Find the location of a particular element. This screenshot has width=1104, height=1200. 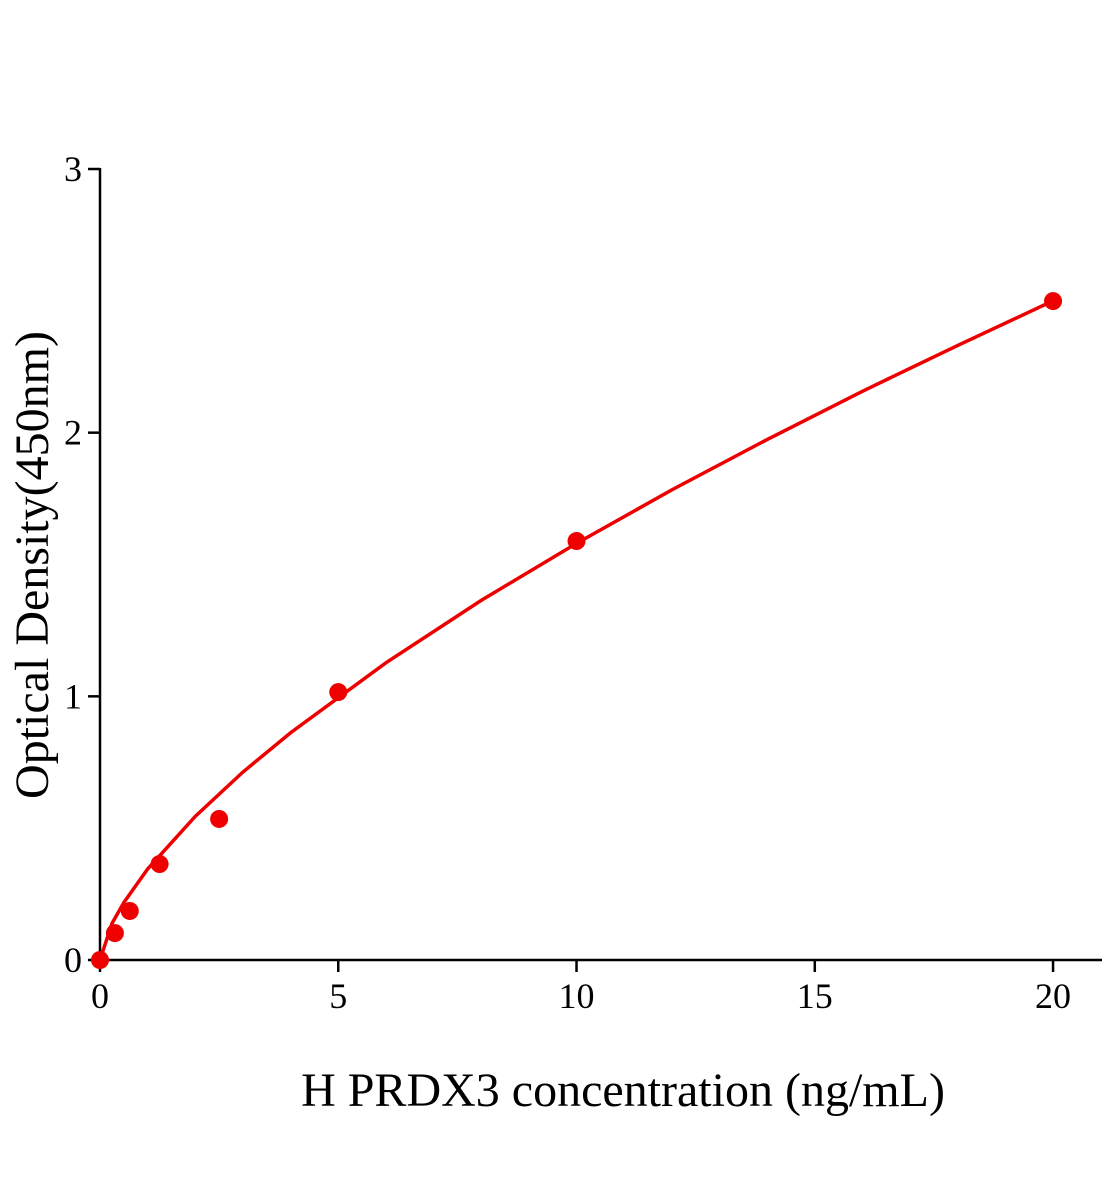

y-tick-label: 0 is located at coordinates (73, 960).